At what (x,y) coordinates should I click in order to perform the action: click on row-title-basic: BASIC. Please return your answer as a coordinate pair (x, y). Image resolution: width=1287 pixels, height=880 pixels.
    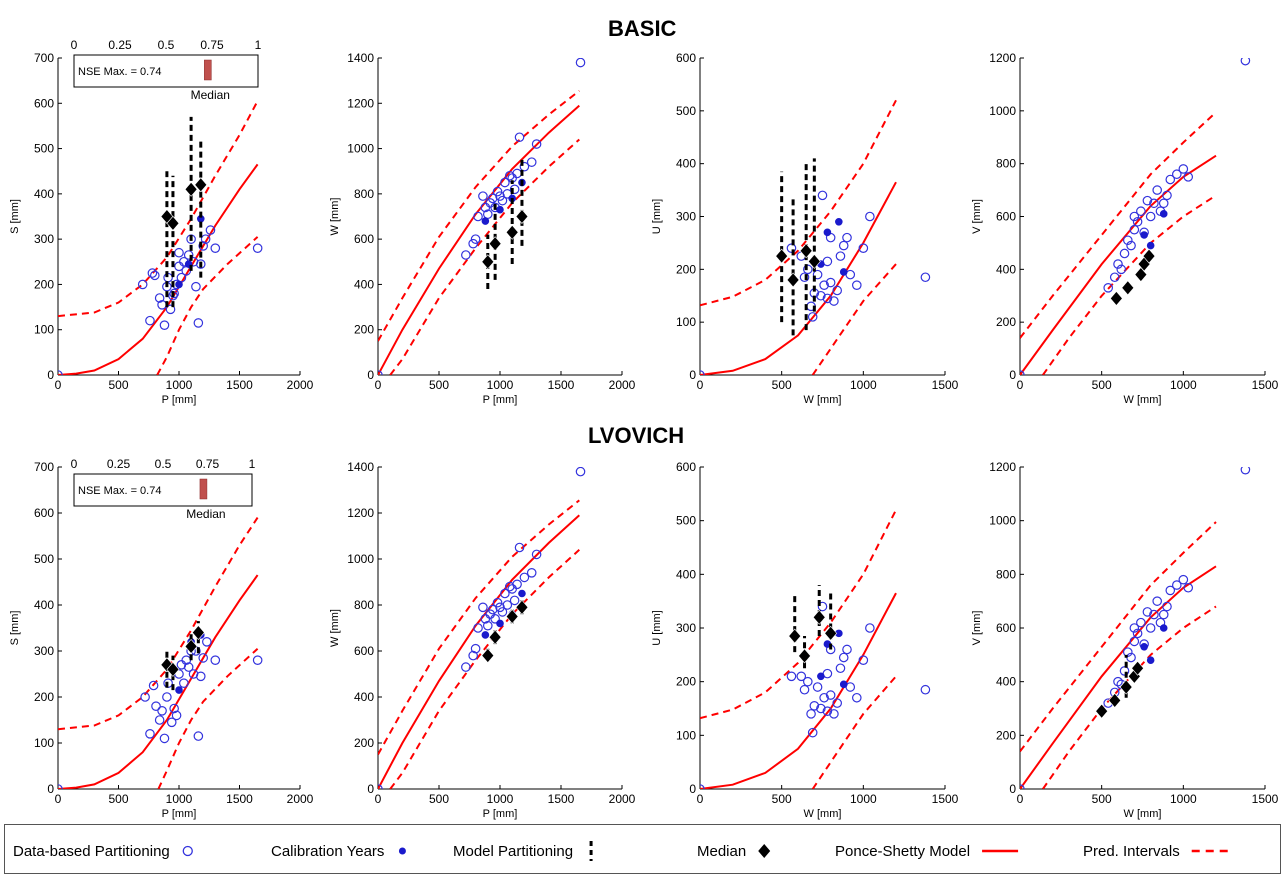
    Looking at the image, I should click on (642, 28).